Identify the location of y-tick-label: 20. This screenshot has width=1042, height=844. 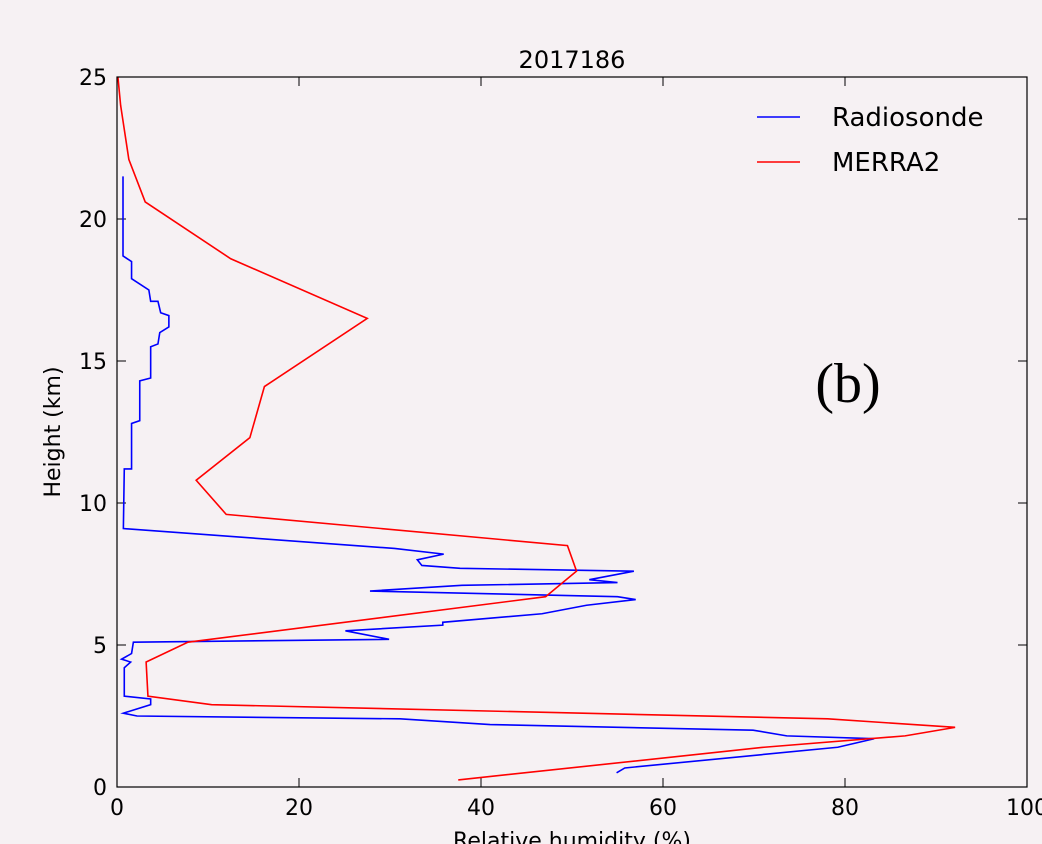
(93, 220).